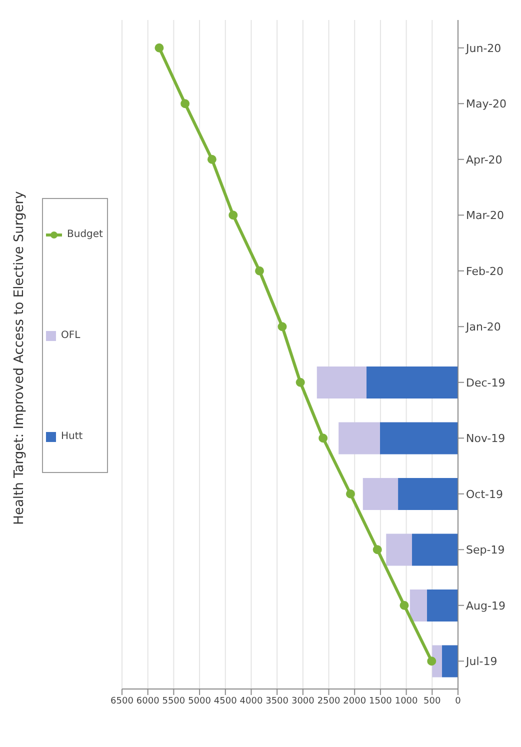  I want to click on y-tick-label: Sep-19, so click(485, 550).